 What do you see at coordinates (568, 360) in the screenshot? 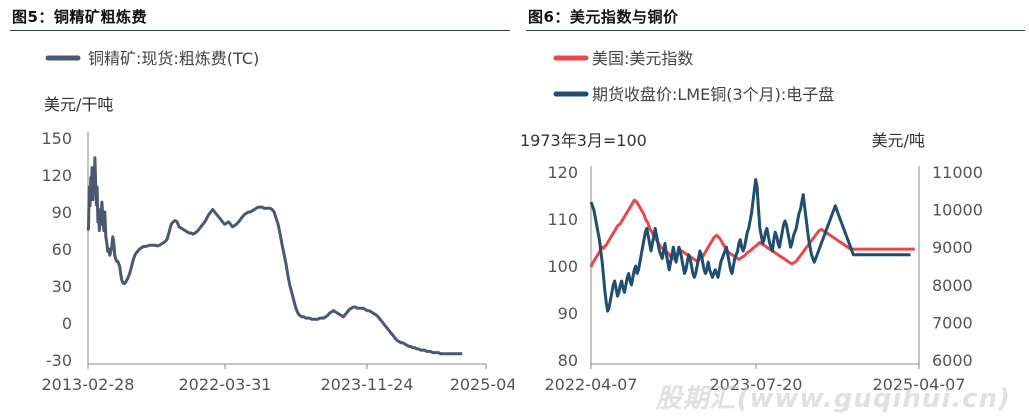
I see `left-y-tick-label: 80` at bounding box center [568, 360].